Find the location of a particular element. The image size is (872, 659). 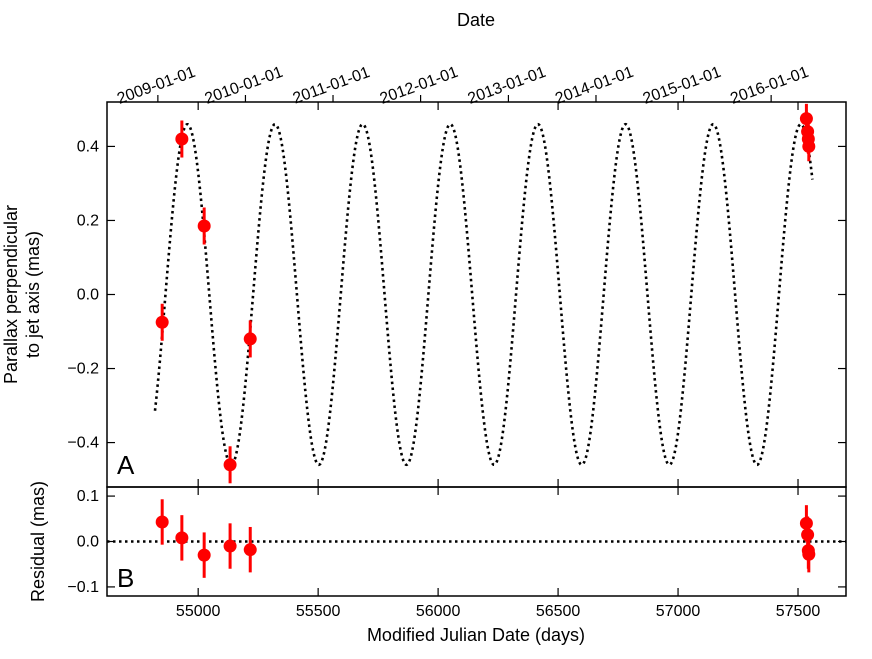

x-tick-label: 55000 is located at coordinates (198, 611).